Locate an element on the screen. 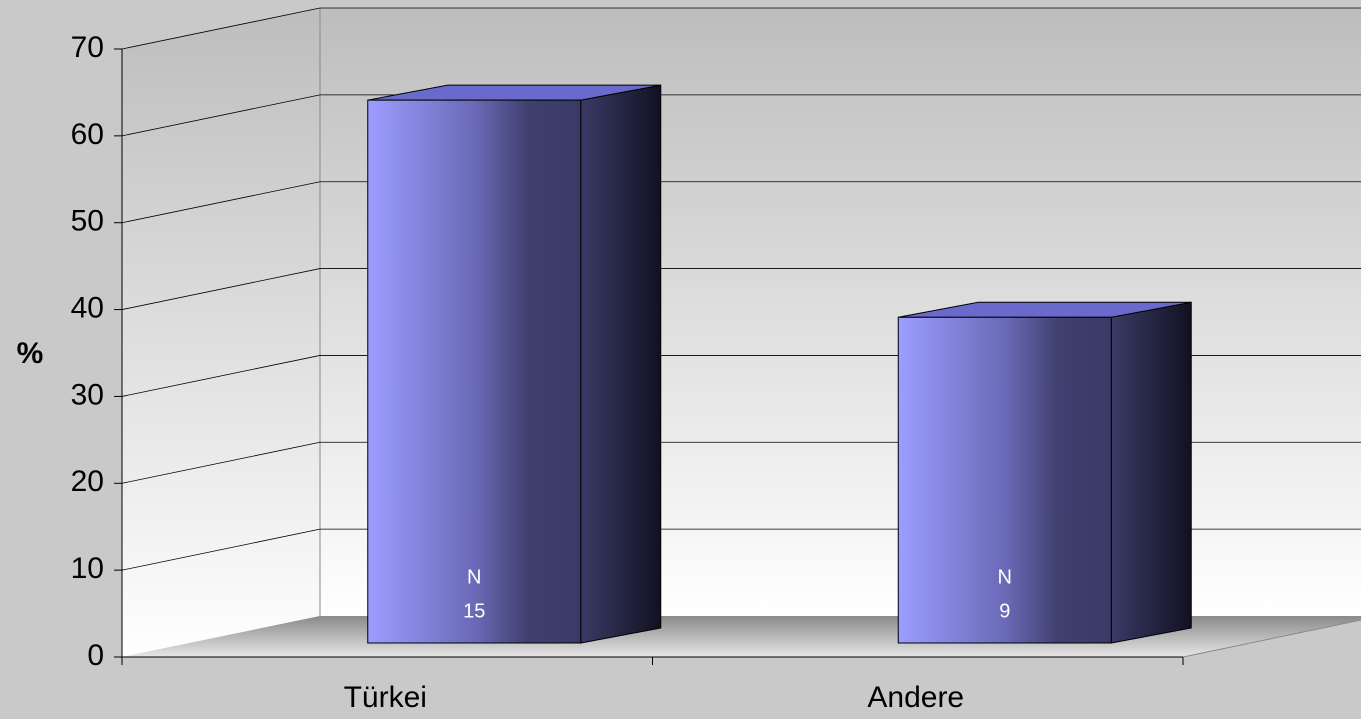 The height and width of the screenshot is (719, 1361). side-wall is located at coordinates (221, 332).